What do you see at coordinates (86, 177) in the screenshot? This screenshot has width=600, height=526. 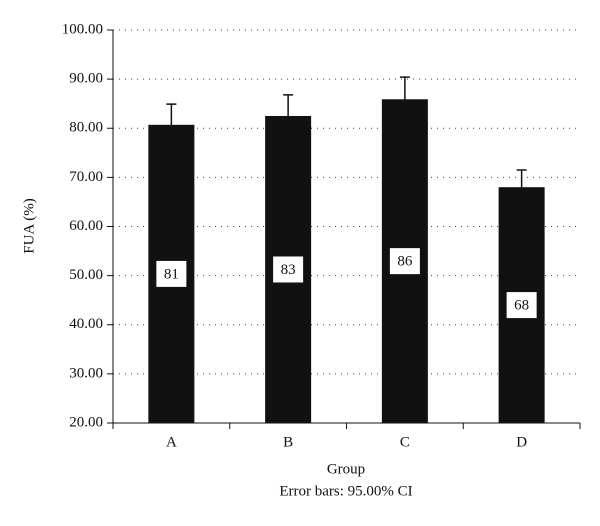 I see `y-tick-label: 70.00` at bounding box center [86, 177].